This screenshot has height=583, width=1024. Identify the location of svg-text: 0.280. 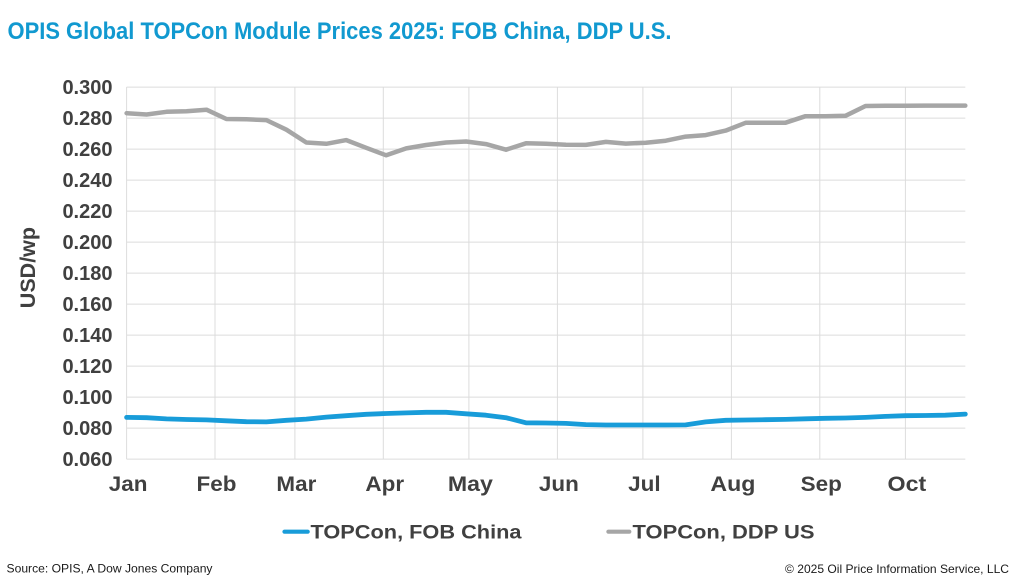
(87, 119).